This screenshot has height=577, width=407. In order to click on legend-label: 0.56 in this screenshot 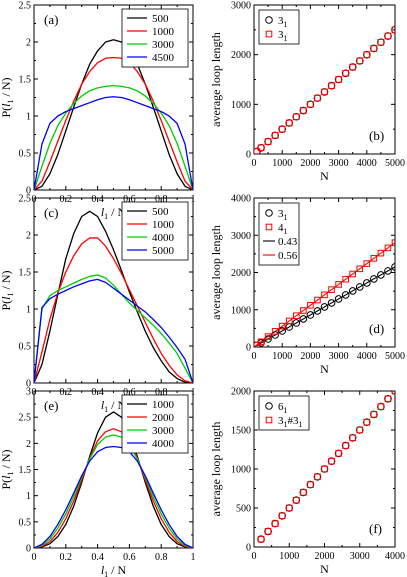, I will do `click(288, 256)`.